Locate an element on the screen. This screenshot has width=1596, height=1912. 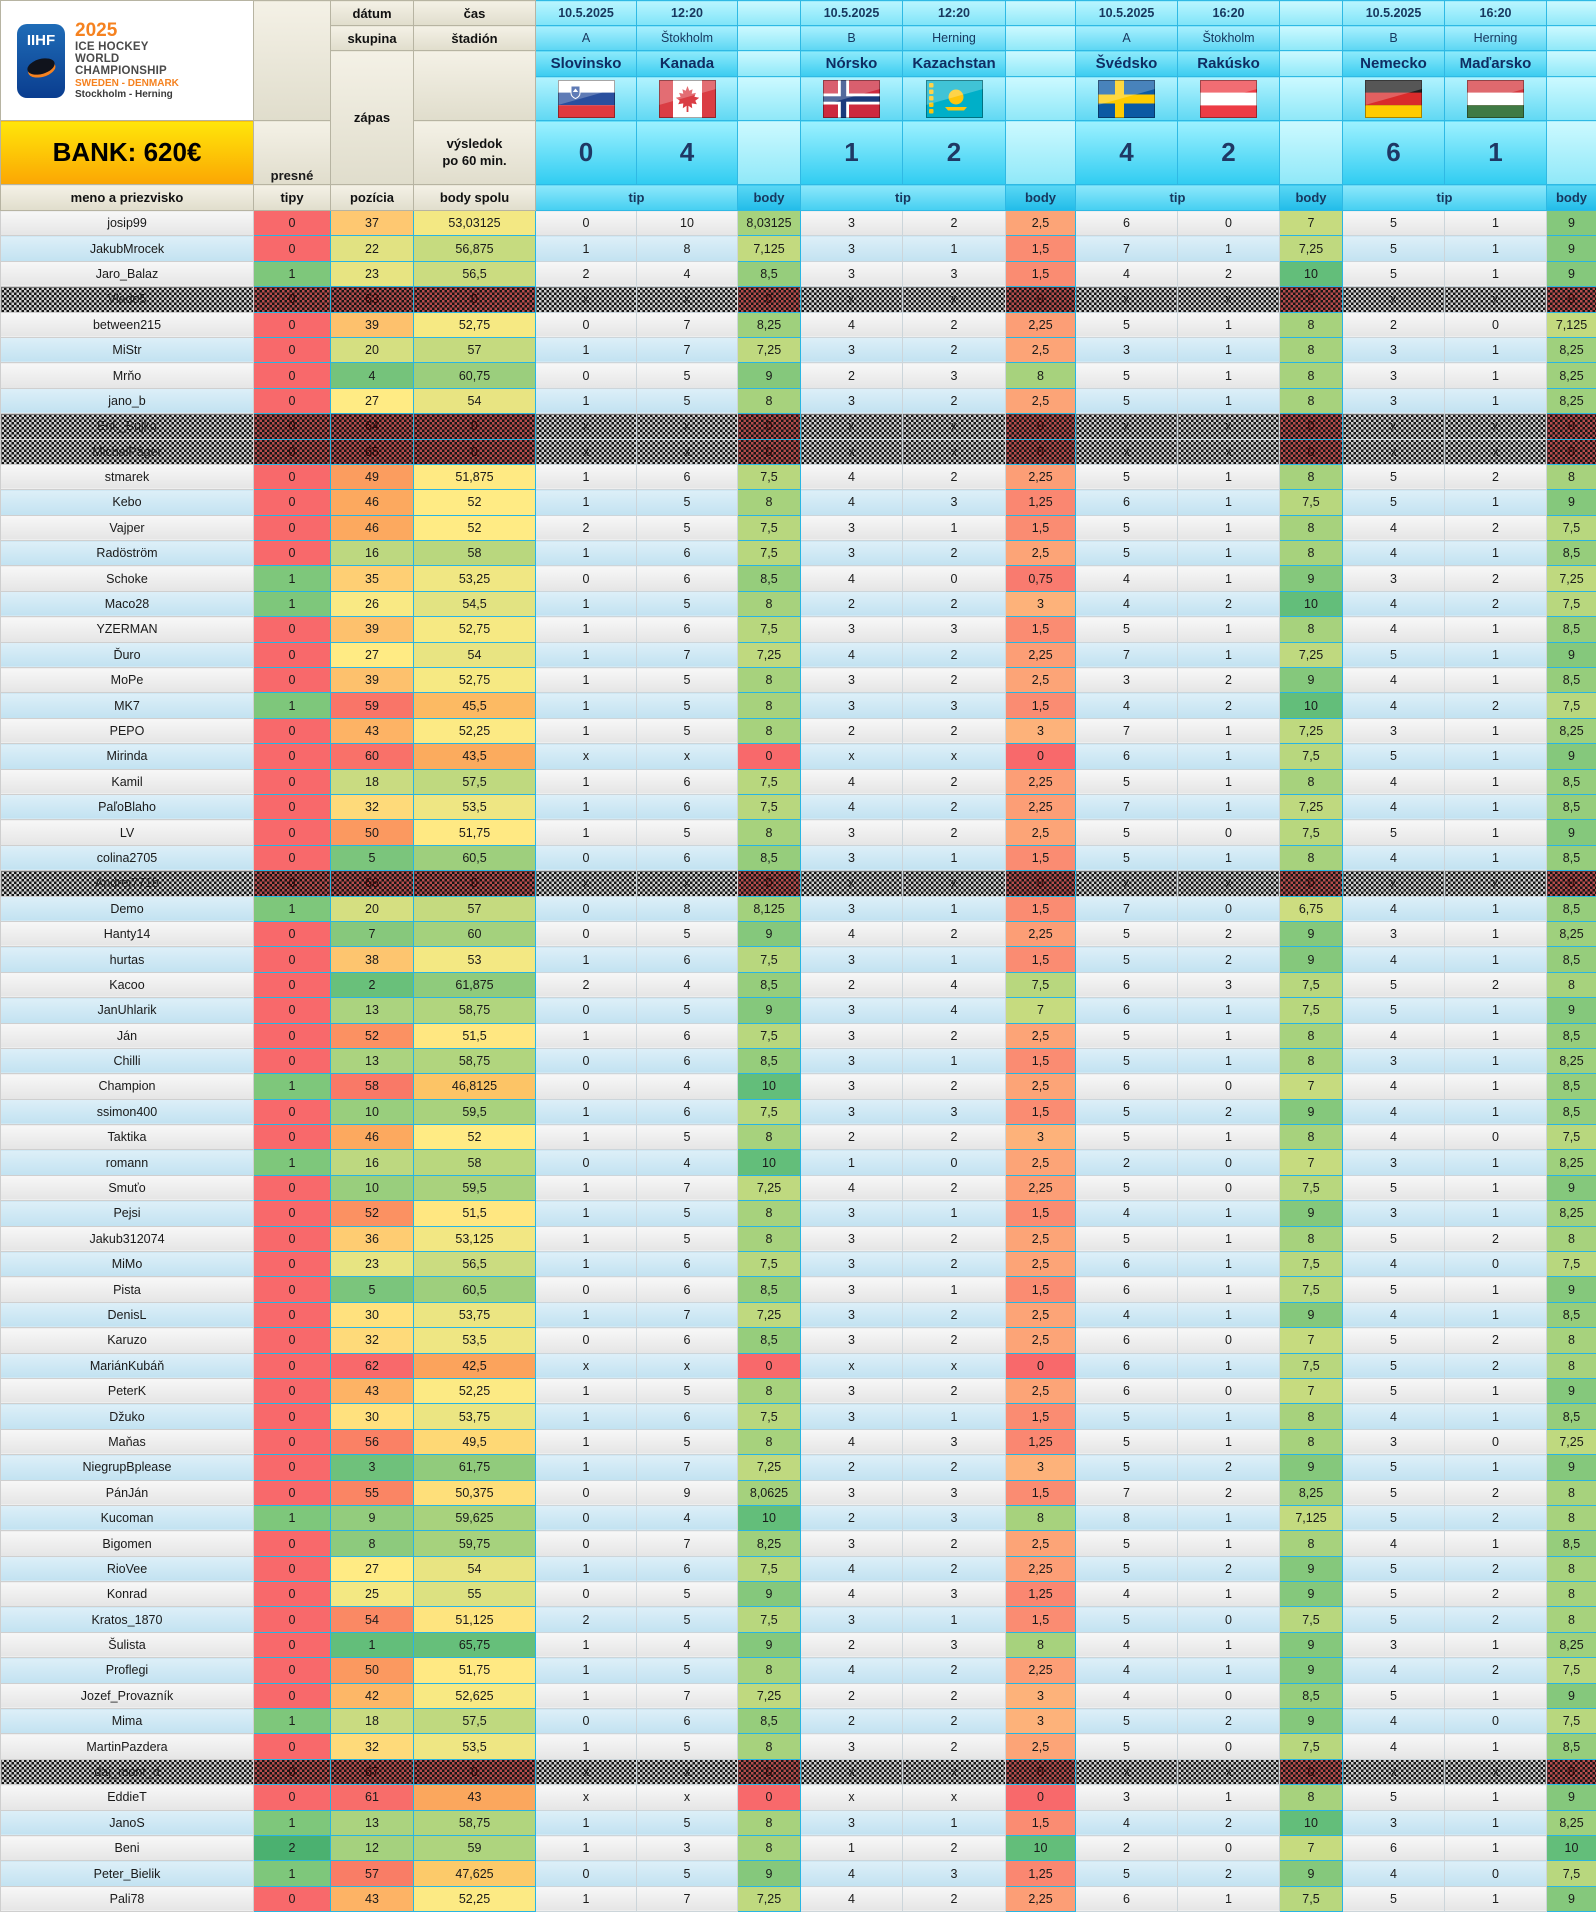
cell-position: 66 is located at coordinates (372, 883).